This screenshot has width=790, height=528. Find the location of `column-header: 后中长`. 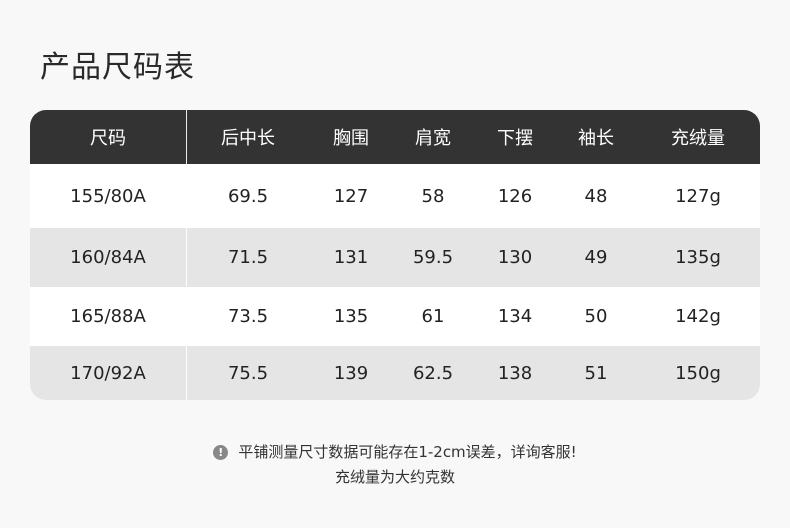

column-header: 后中长 is located at coordinates (248, 138).